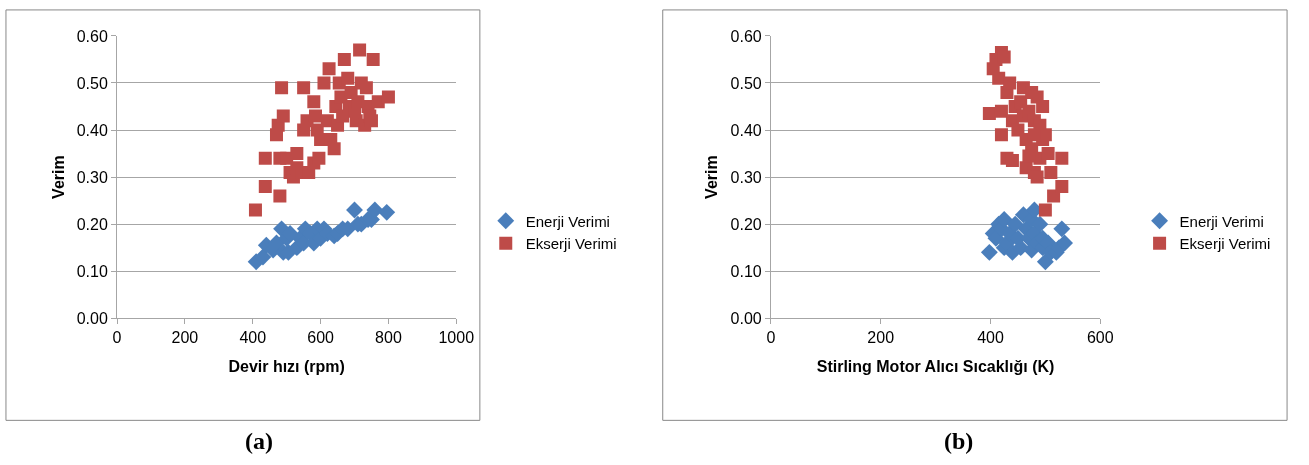  Describe the element at coordinates (456, 338) in the screenshot. I see `x-tick-label: 1000` at that location.